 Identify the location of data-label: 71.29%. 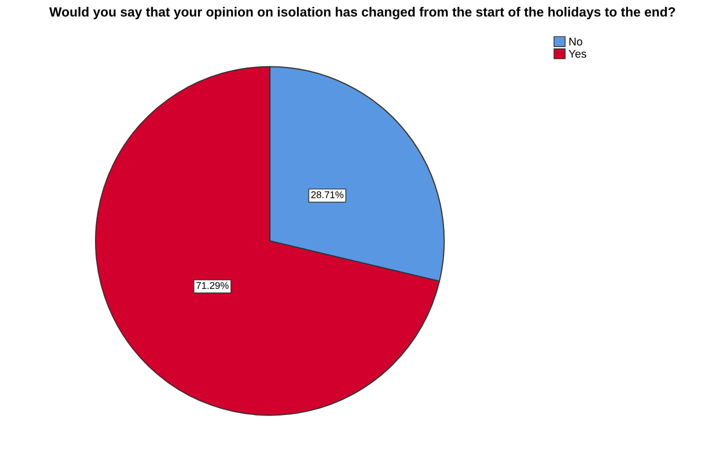
(212, 285).